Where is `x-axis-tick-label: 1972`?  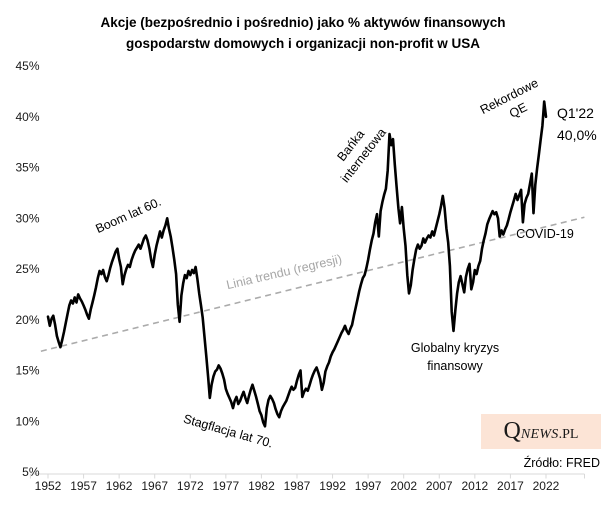 x-axis-tick-label: 1972 is located at coordinates (190, 486).